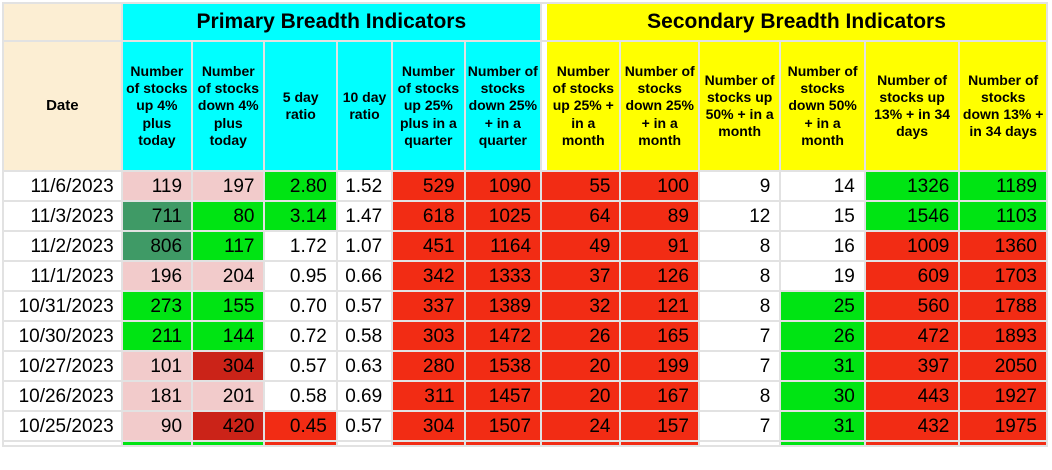 This screenshot has width=1052, height=470. I want to click on value-cell: 37, so click(581, 276).